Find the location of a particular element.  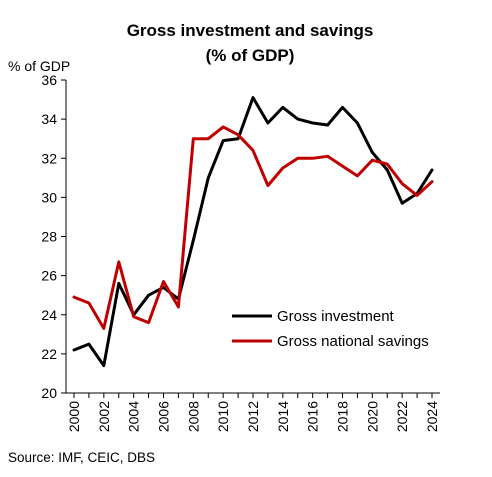

y-tick-label: 20 is located at coordinates (49, 393).